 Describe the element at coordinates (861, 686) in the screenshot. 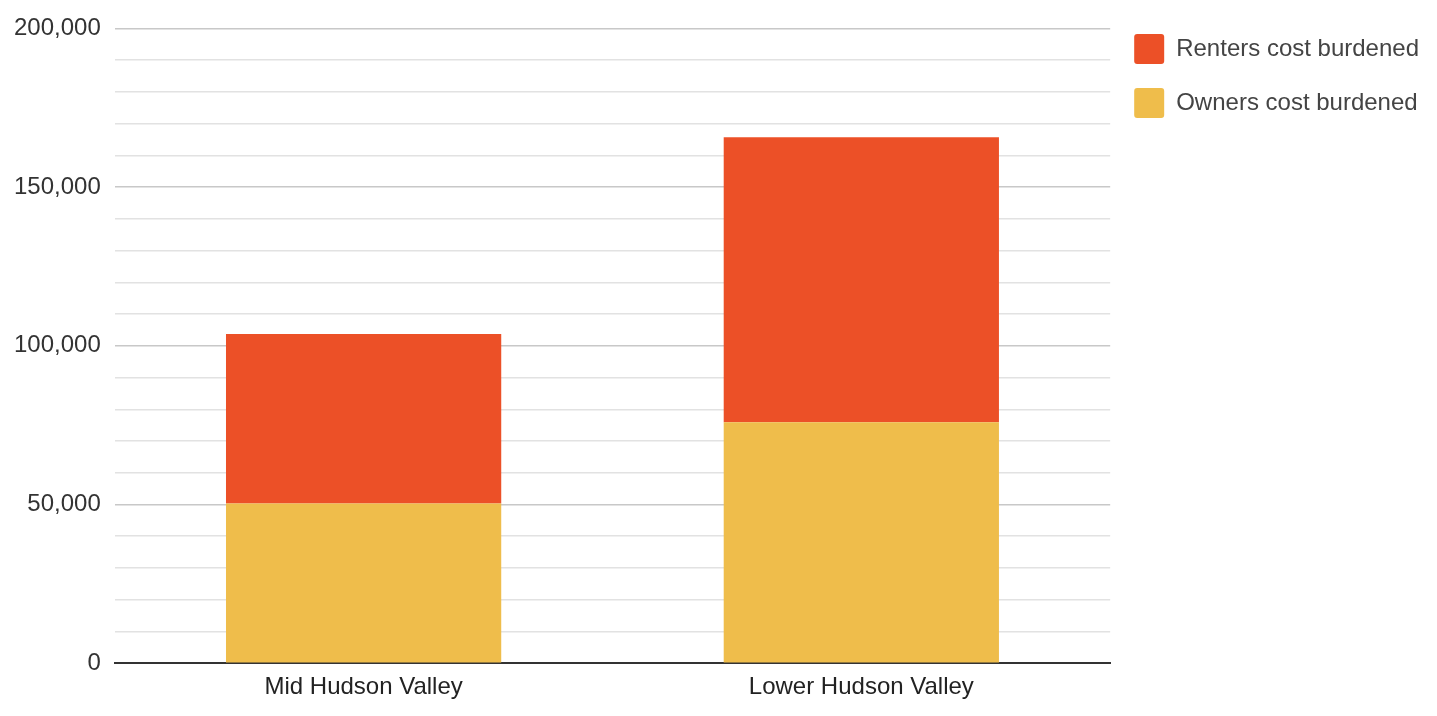

I see `x-tick-label: Lower Hudson Valley` at that location.